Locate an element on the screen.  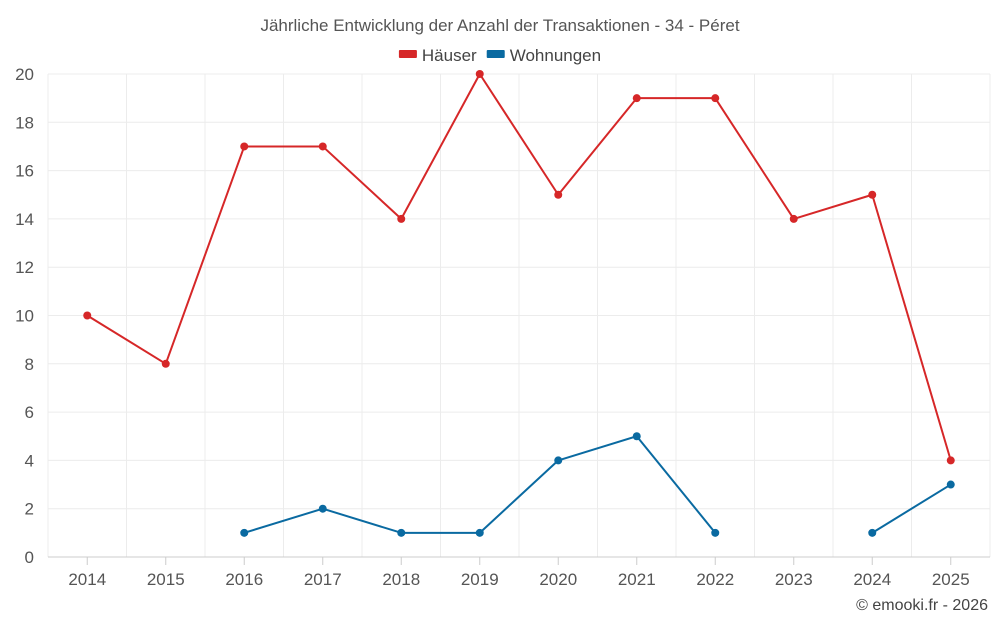
x-tick-label: 2017 is located at coordinates (323, 579).